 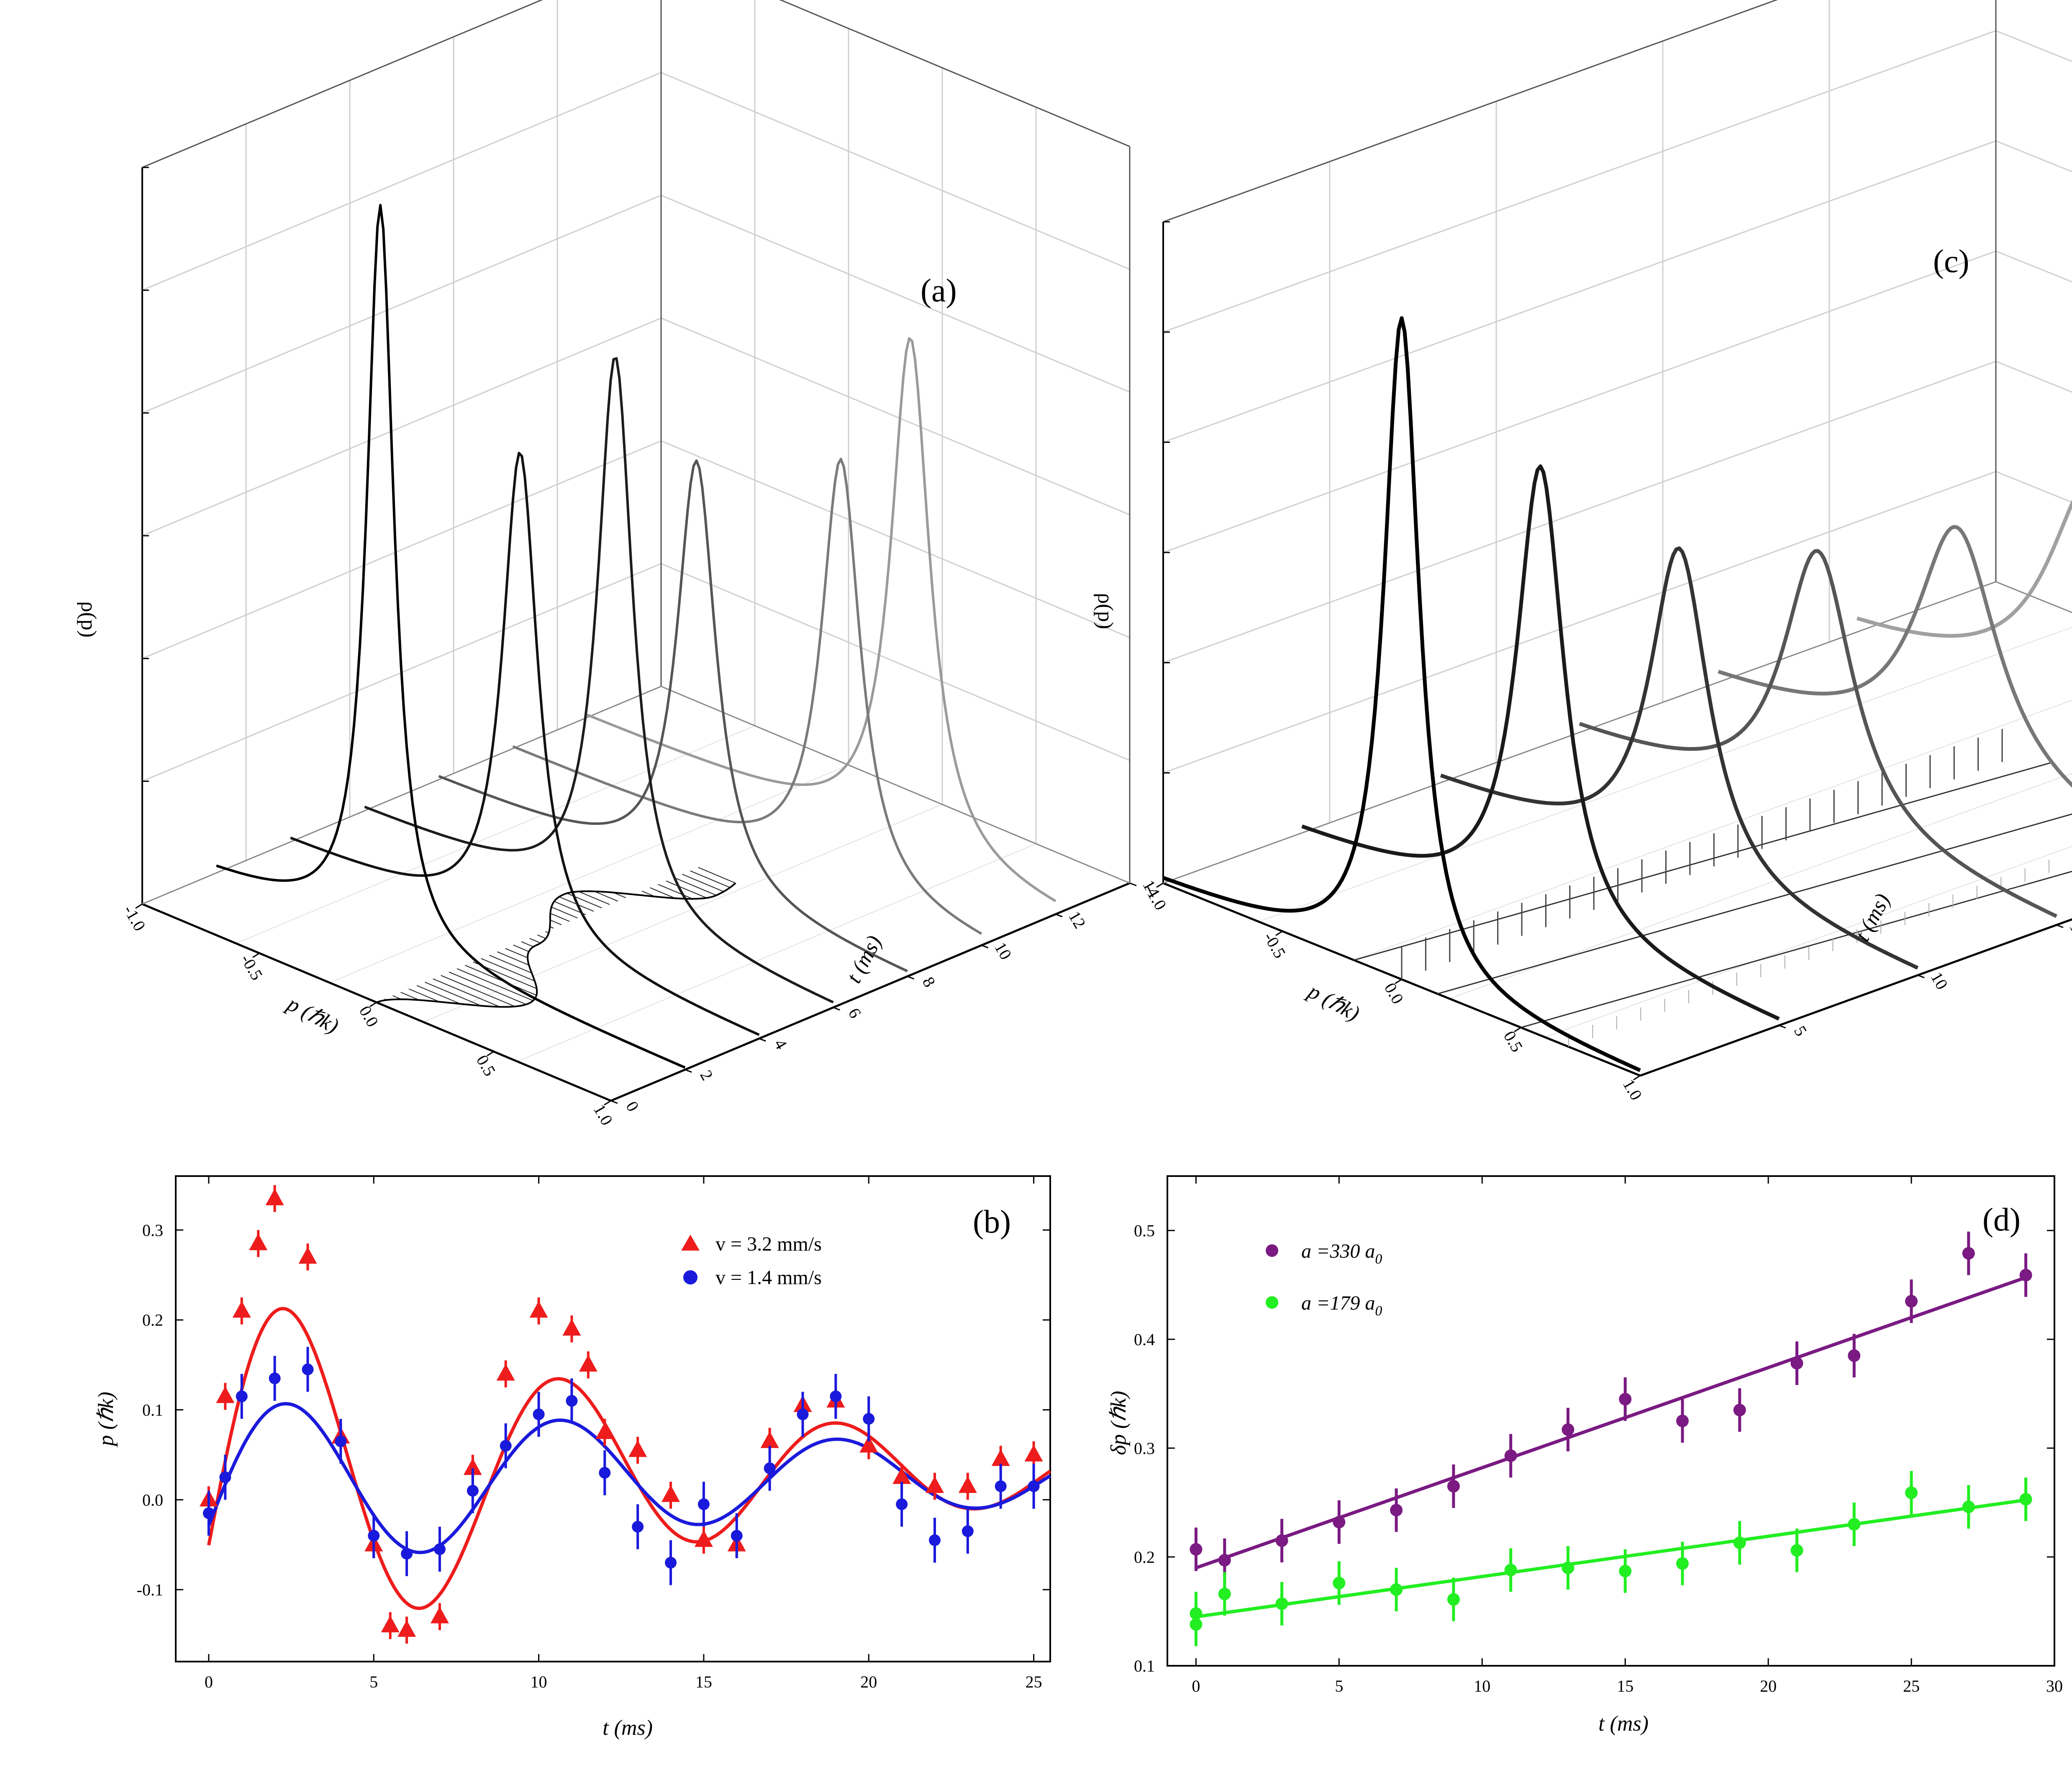 What do you see at coordinates (1272, 1250) in the screenshot?
I see `legend-purple-circle-marker` at bounding box center [1272, 1250].